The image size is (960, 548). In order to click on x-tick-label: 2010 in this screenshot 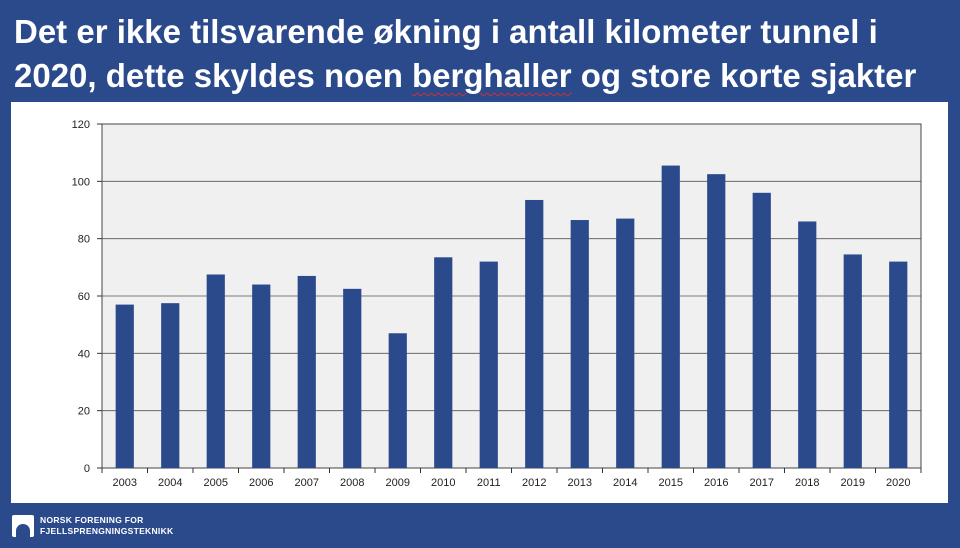, I will do `click(443, 483)`.